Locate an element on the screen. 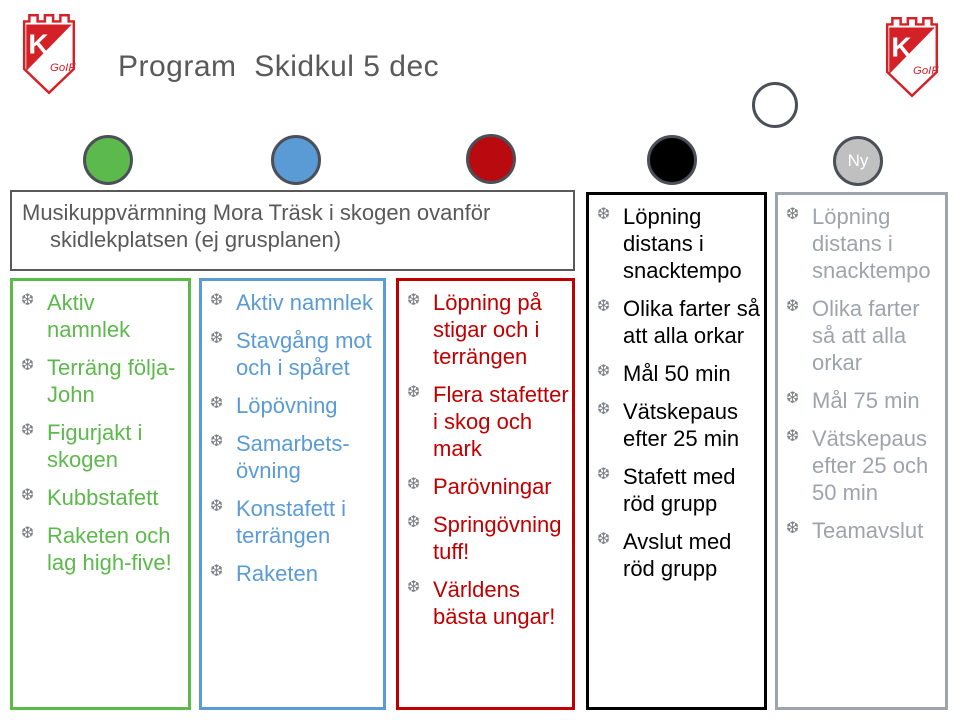 This screenshot has height=720, width=960. list-item: ❆ Löpövning is located at coordinates (295, 405).